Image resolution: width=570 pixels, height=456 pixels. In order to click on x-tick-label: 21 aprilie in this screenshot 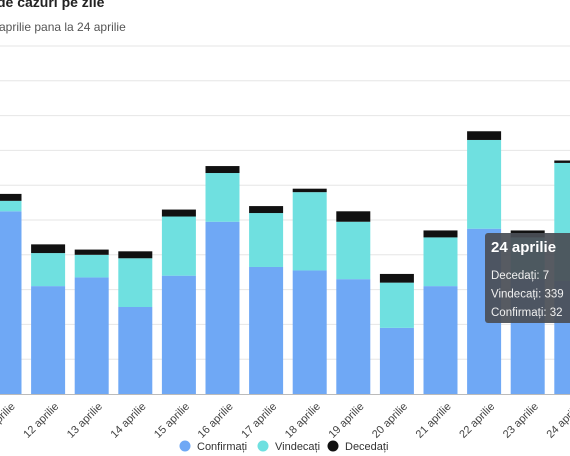, I will do `click(434, 421)`.